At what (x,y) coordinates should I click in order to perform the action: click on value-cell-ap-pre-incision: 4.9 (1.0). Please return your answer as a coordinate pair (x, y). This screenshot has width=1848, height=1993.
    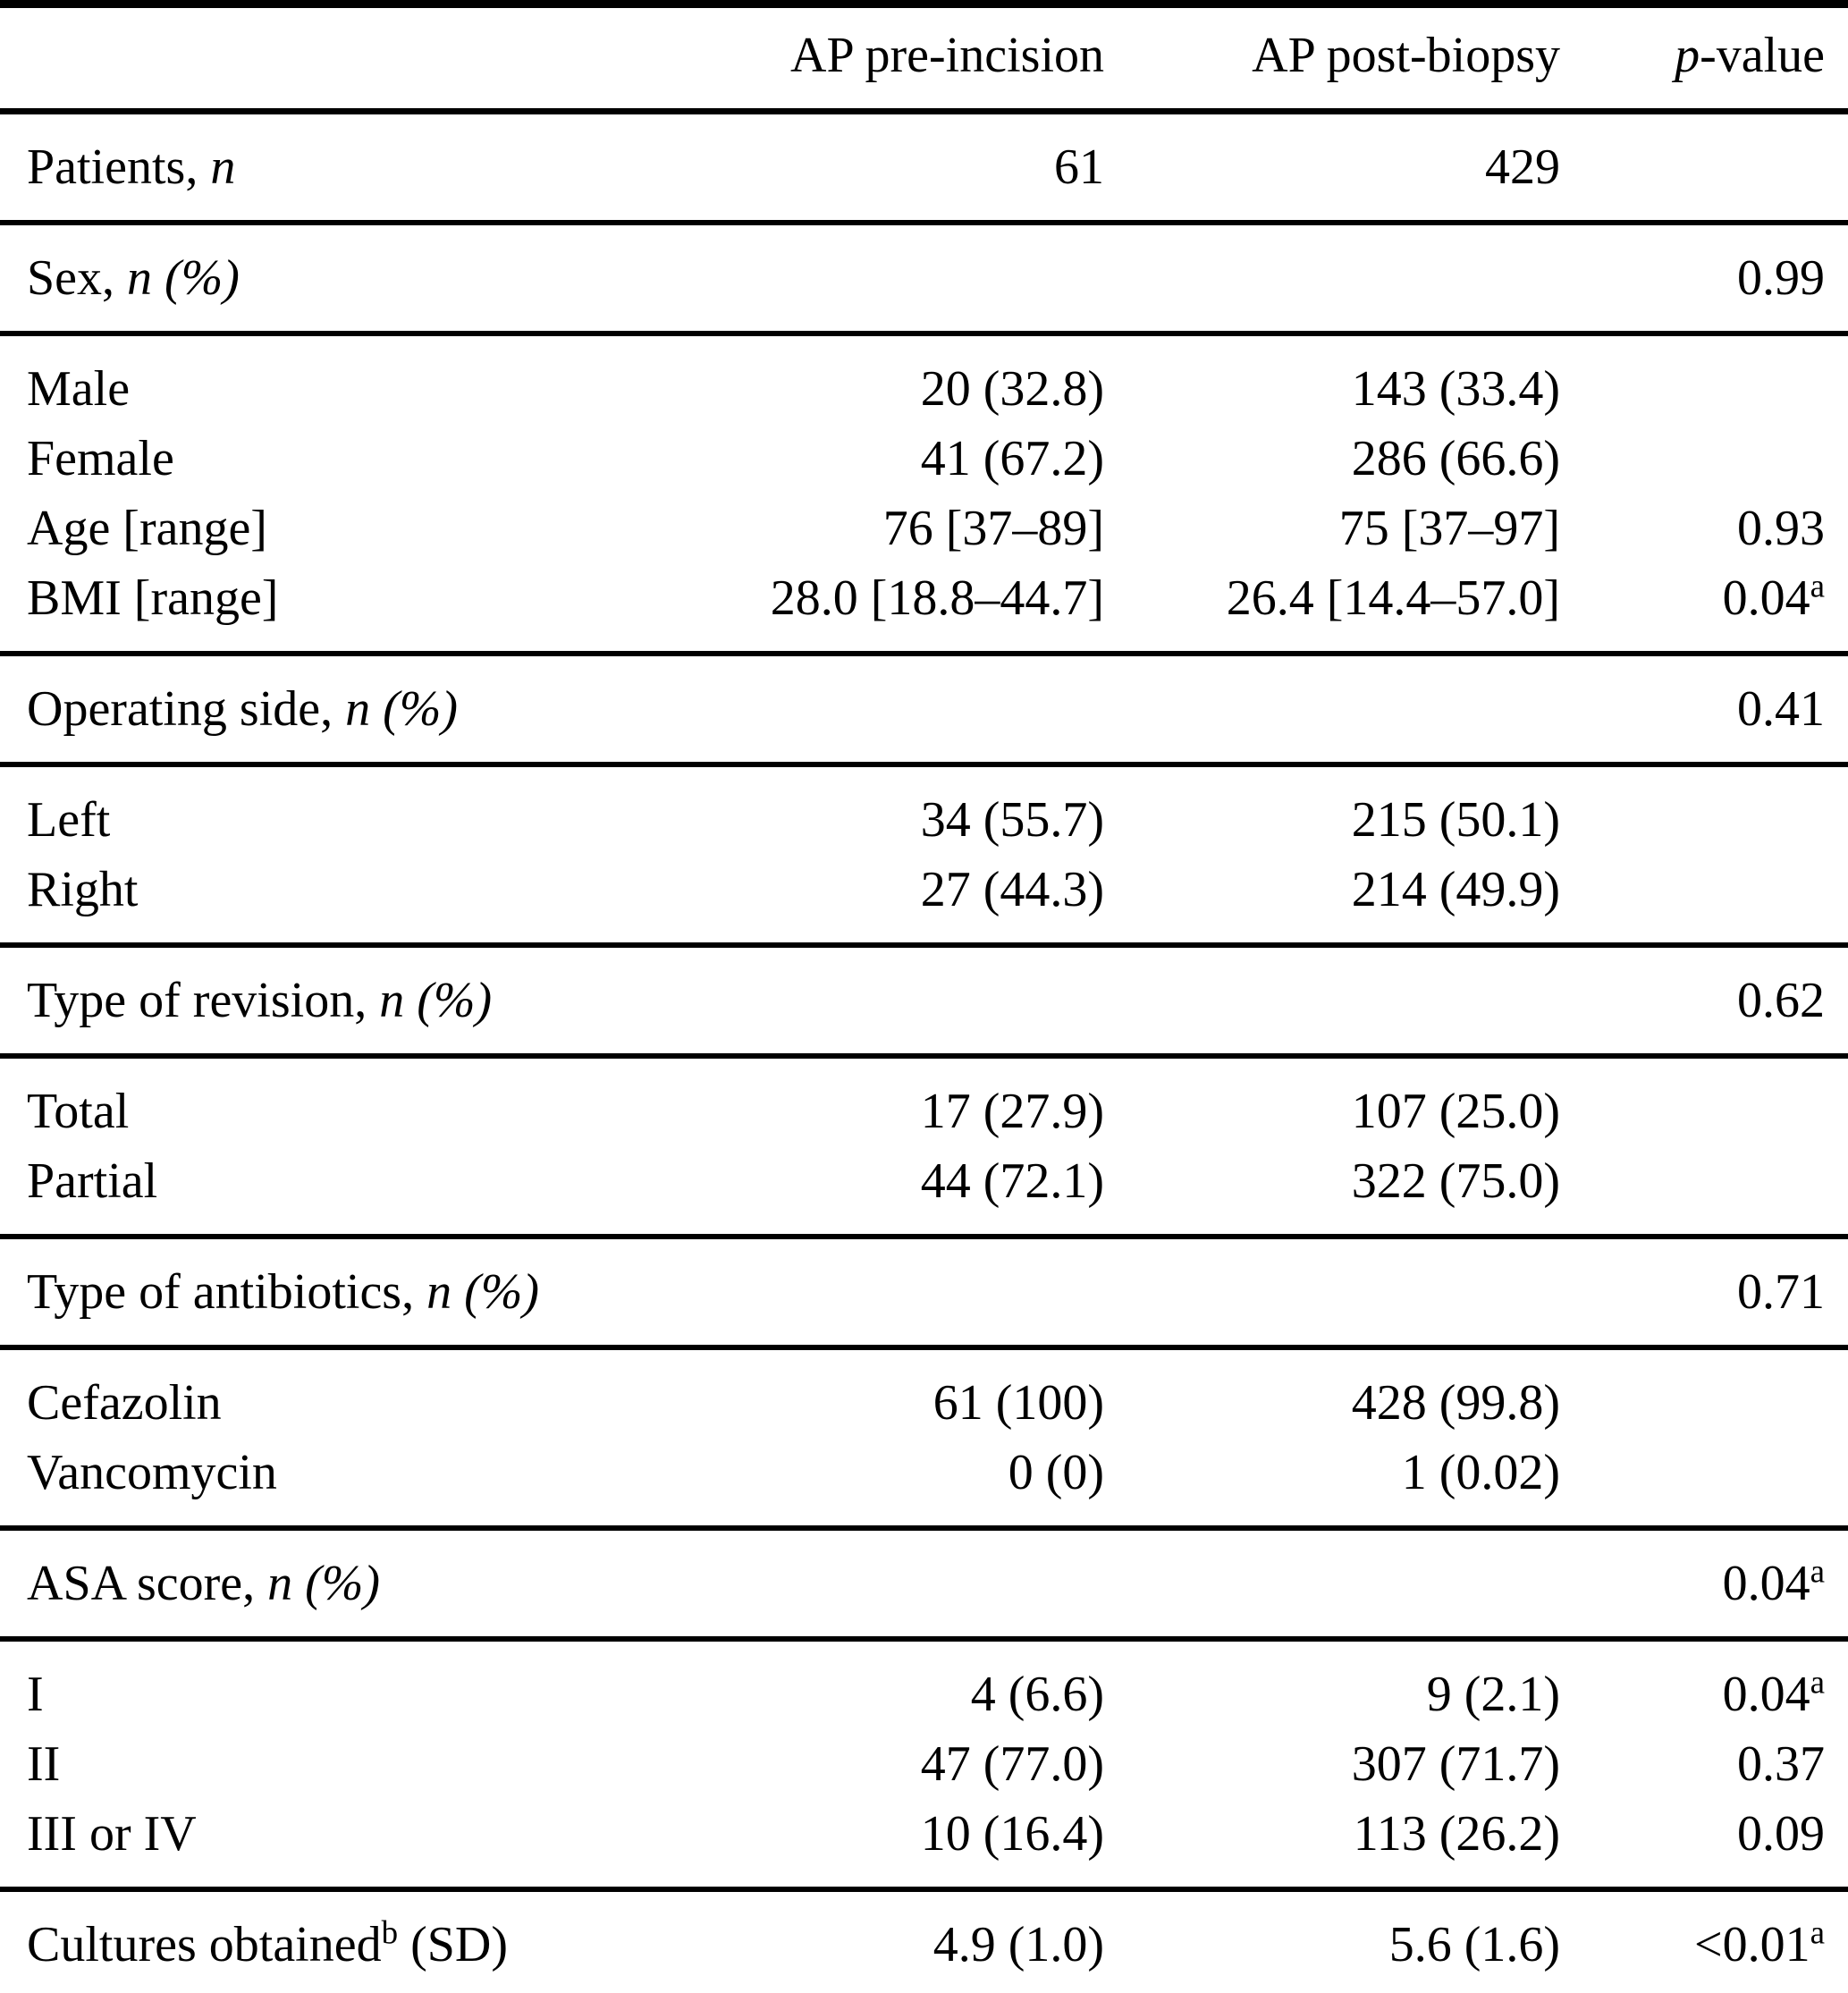
    Looking at the image, I should click on (1018, 1944).